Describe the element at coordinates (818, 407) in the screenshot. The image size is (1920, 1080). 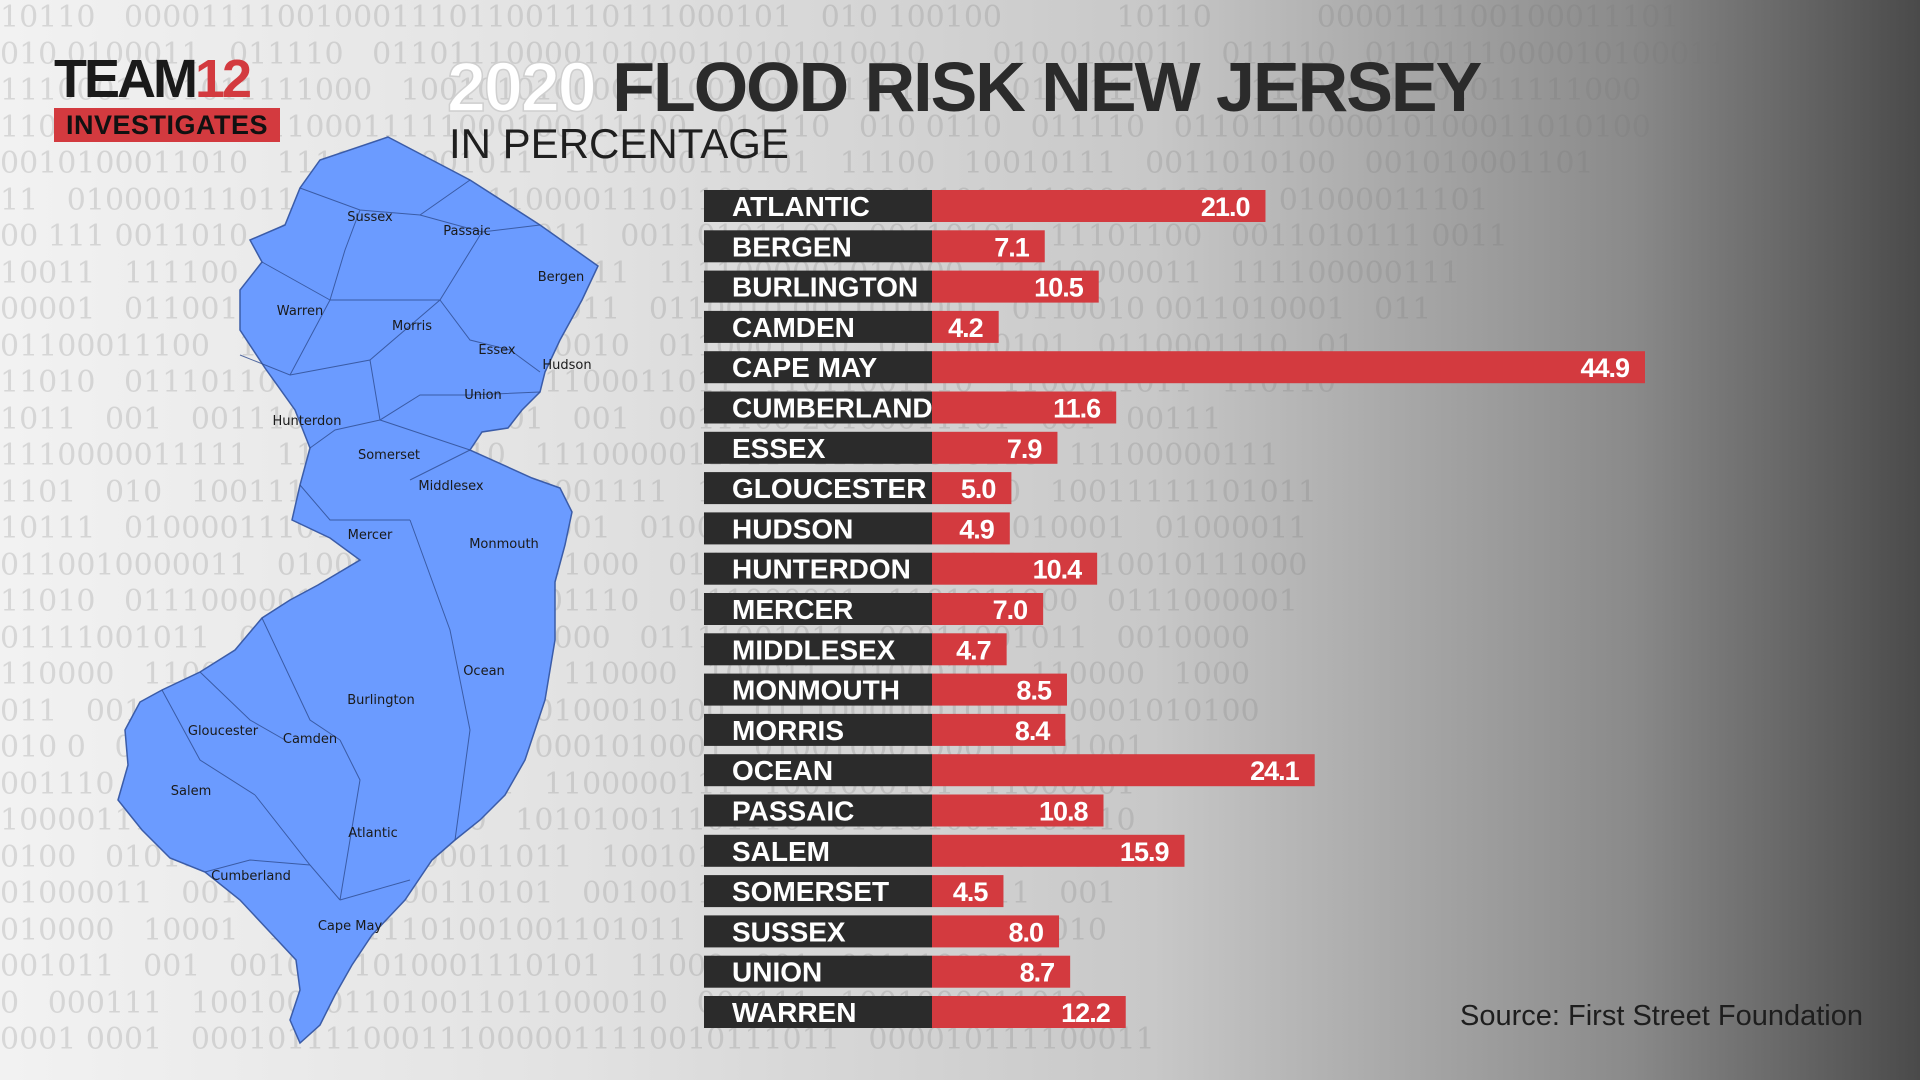
I see `category-label-bg-cumberland` at that location.